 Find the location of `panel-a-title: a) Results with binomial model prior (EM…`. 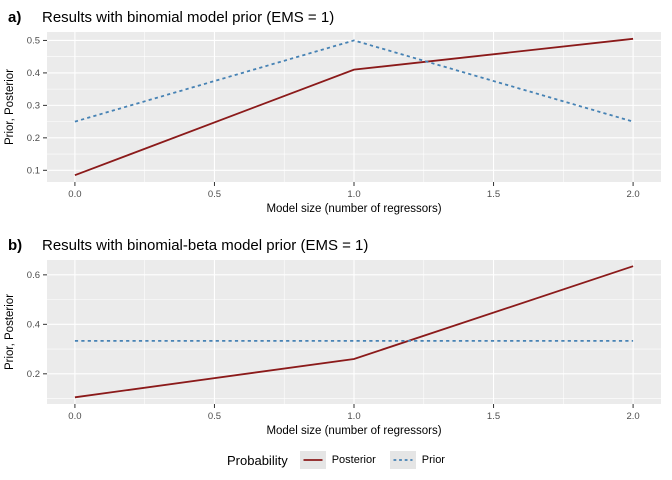

panel-a-title: a) Results with binomial model prior (EM… is located at coordinates (336, 13).